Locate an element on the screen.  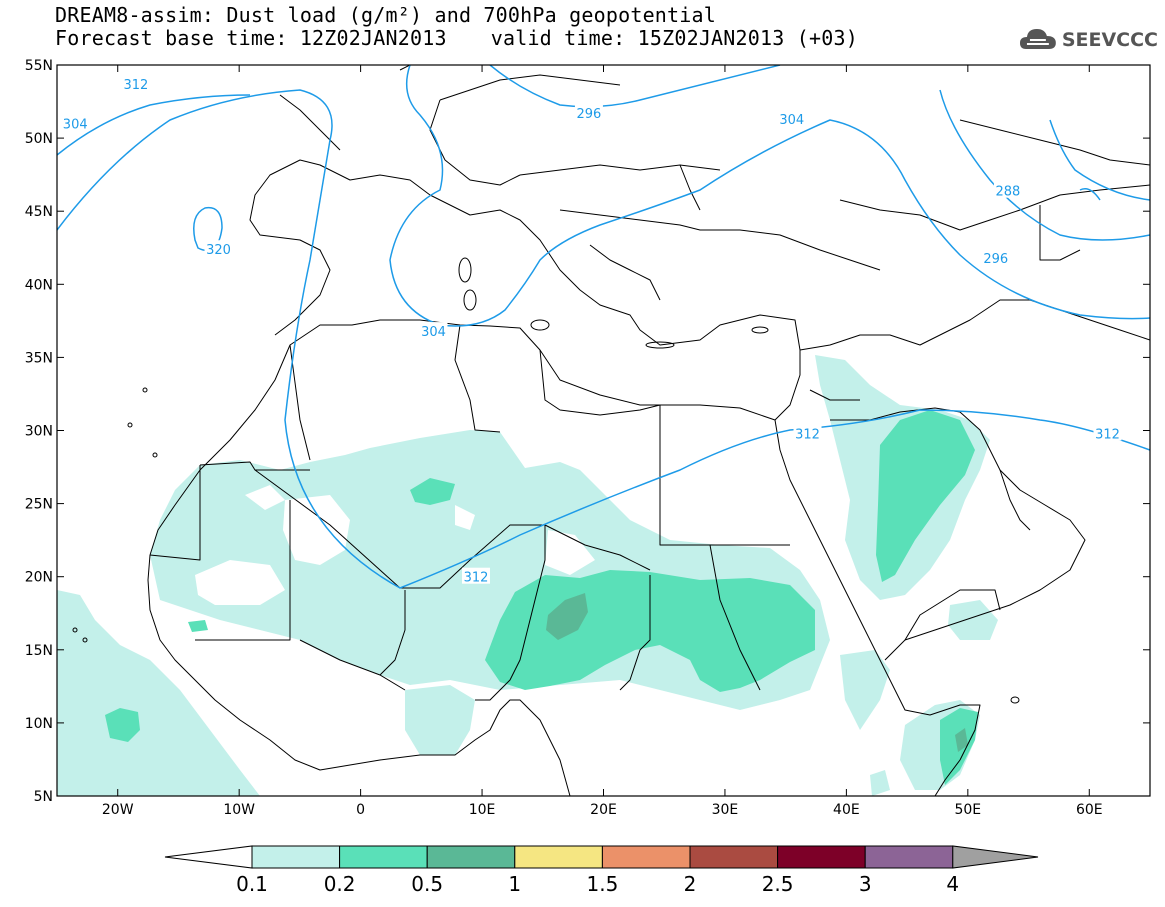
lon-tick-label: 20E is located at coordinates (603, 810).